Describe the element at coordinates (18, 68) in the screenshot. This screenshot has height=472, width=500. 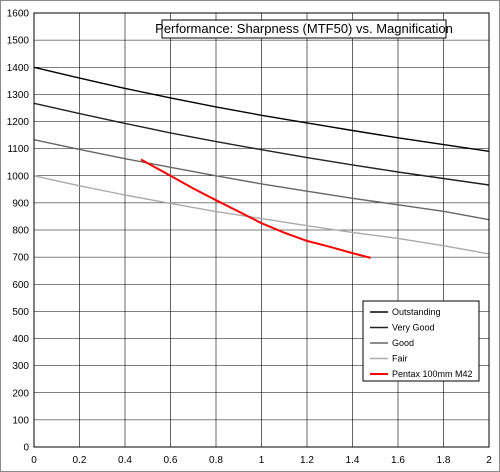
I see `y-tick-label: 1400` at that location.